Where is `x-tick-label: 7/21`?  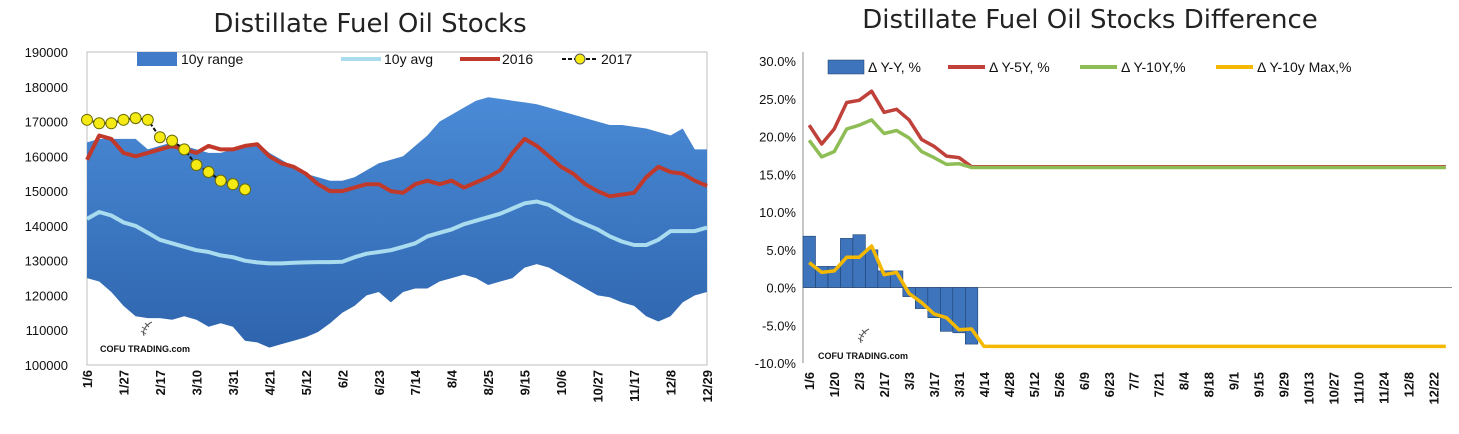 x-tick-label: 7/21 is located at coordinates (1159, 384).